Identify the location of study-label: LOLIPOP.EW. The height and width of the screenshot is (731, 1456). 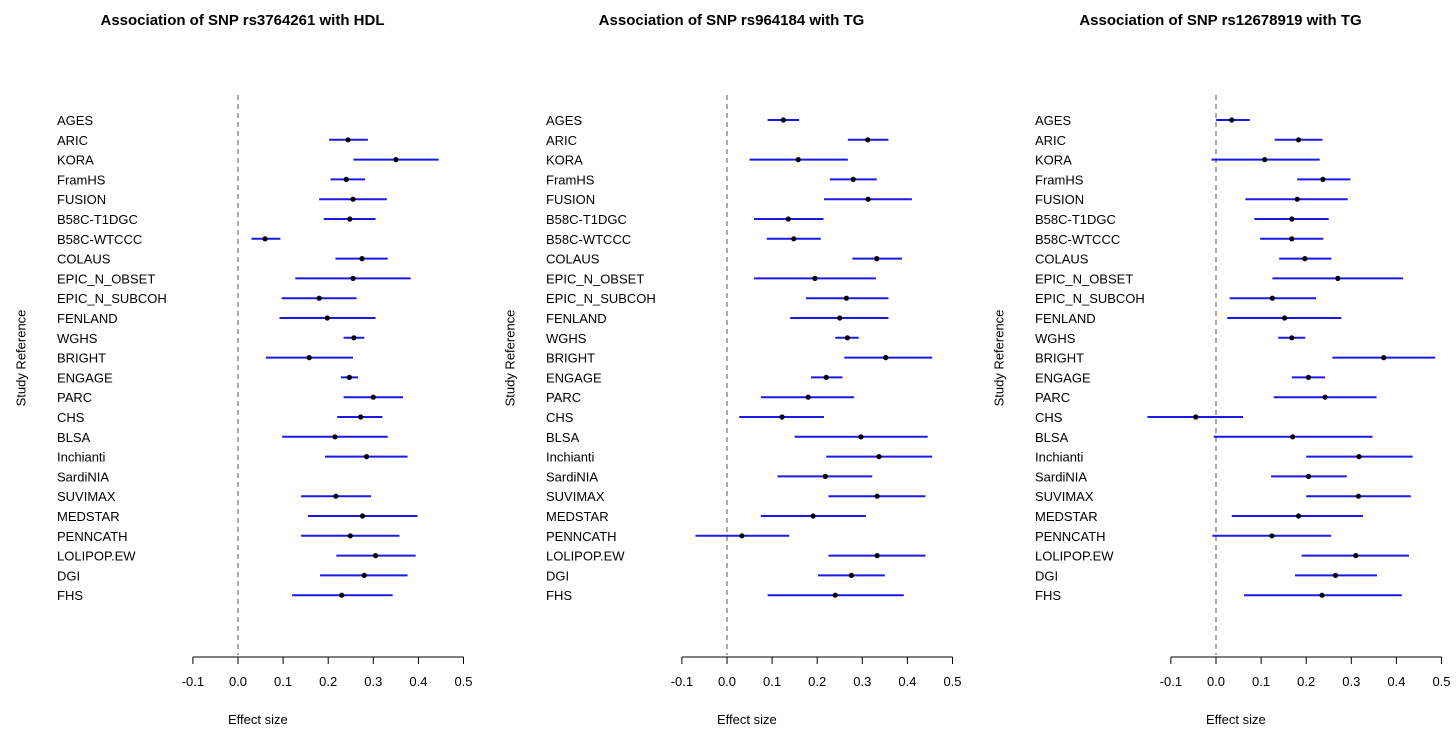
(96, 556).